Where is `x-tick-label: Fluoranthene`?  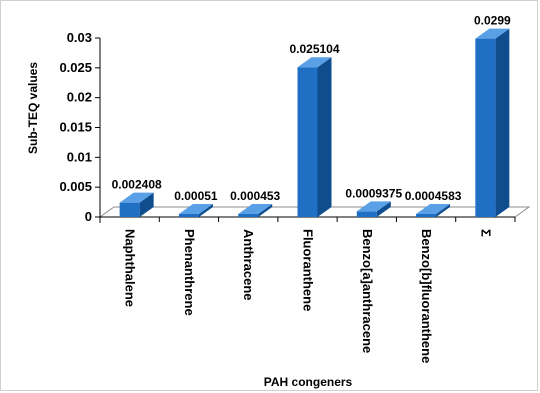 x-tick-label: Fluoranthene is located at coordinates (308, 270).